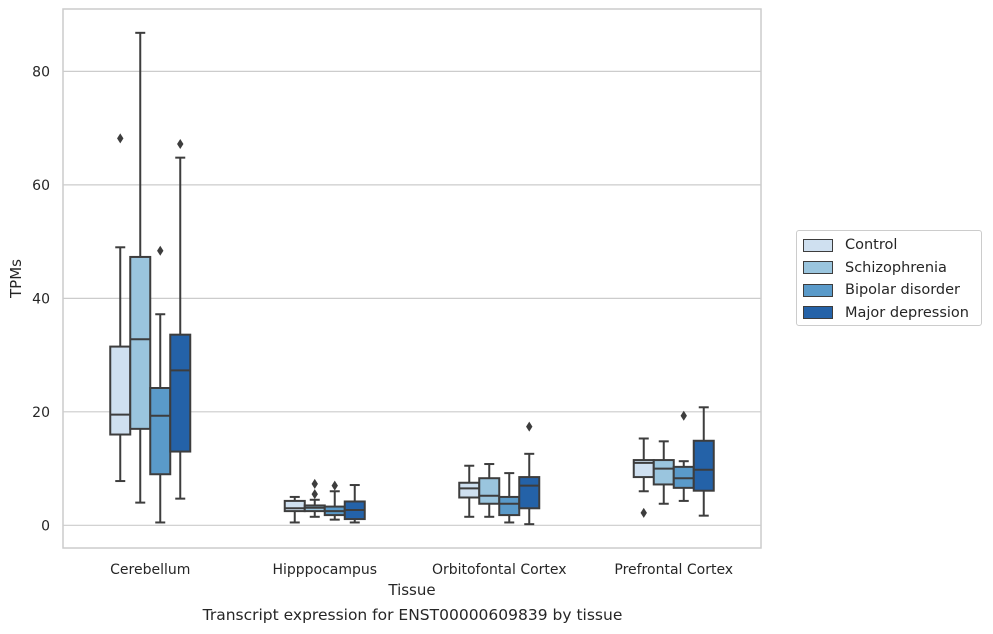 This screenshot has width=993, height=634. Describe the element at coordinates (16, 279) in the screenshot. I see `y-axis-label: TPMs` at that location.